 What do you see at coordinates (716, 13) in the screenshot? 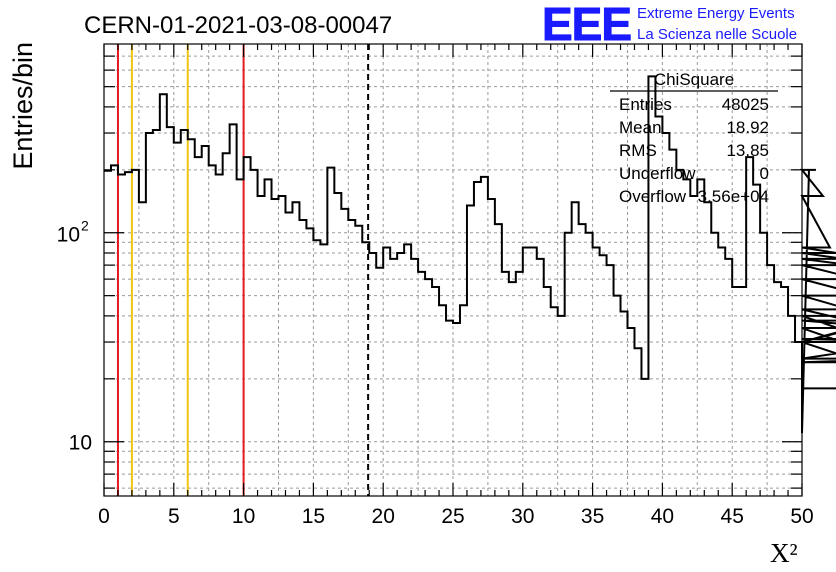
I see `eee-logo-line1: Extreme Energy Events` at bounding box center [716, 13].